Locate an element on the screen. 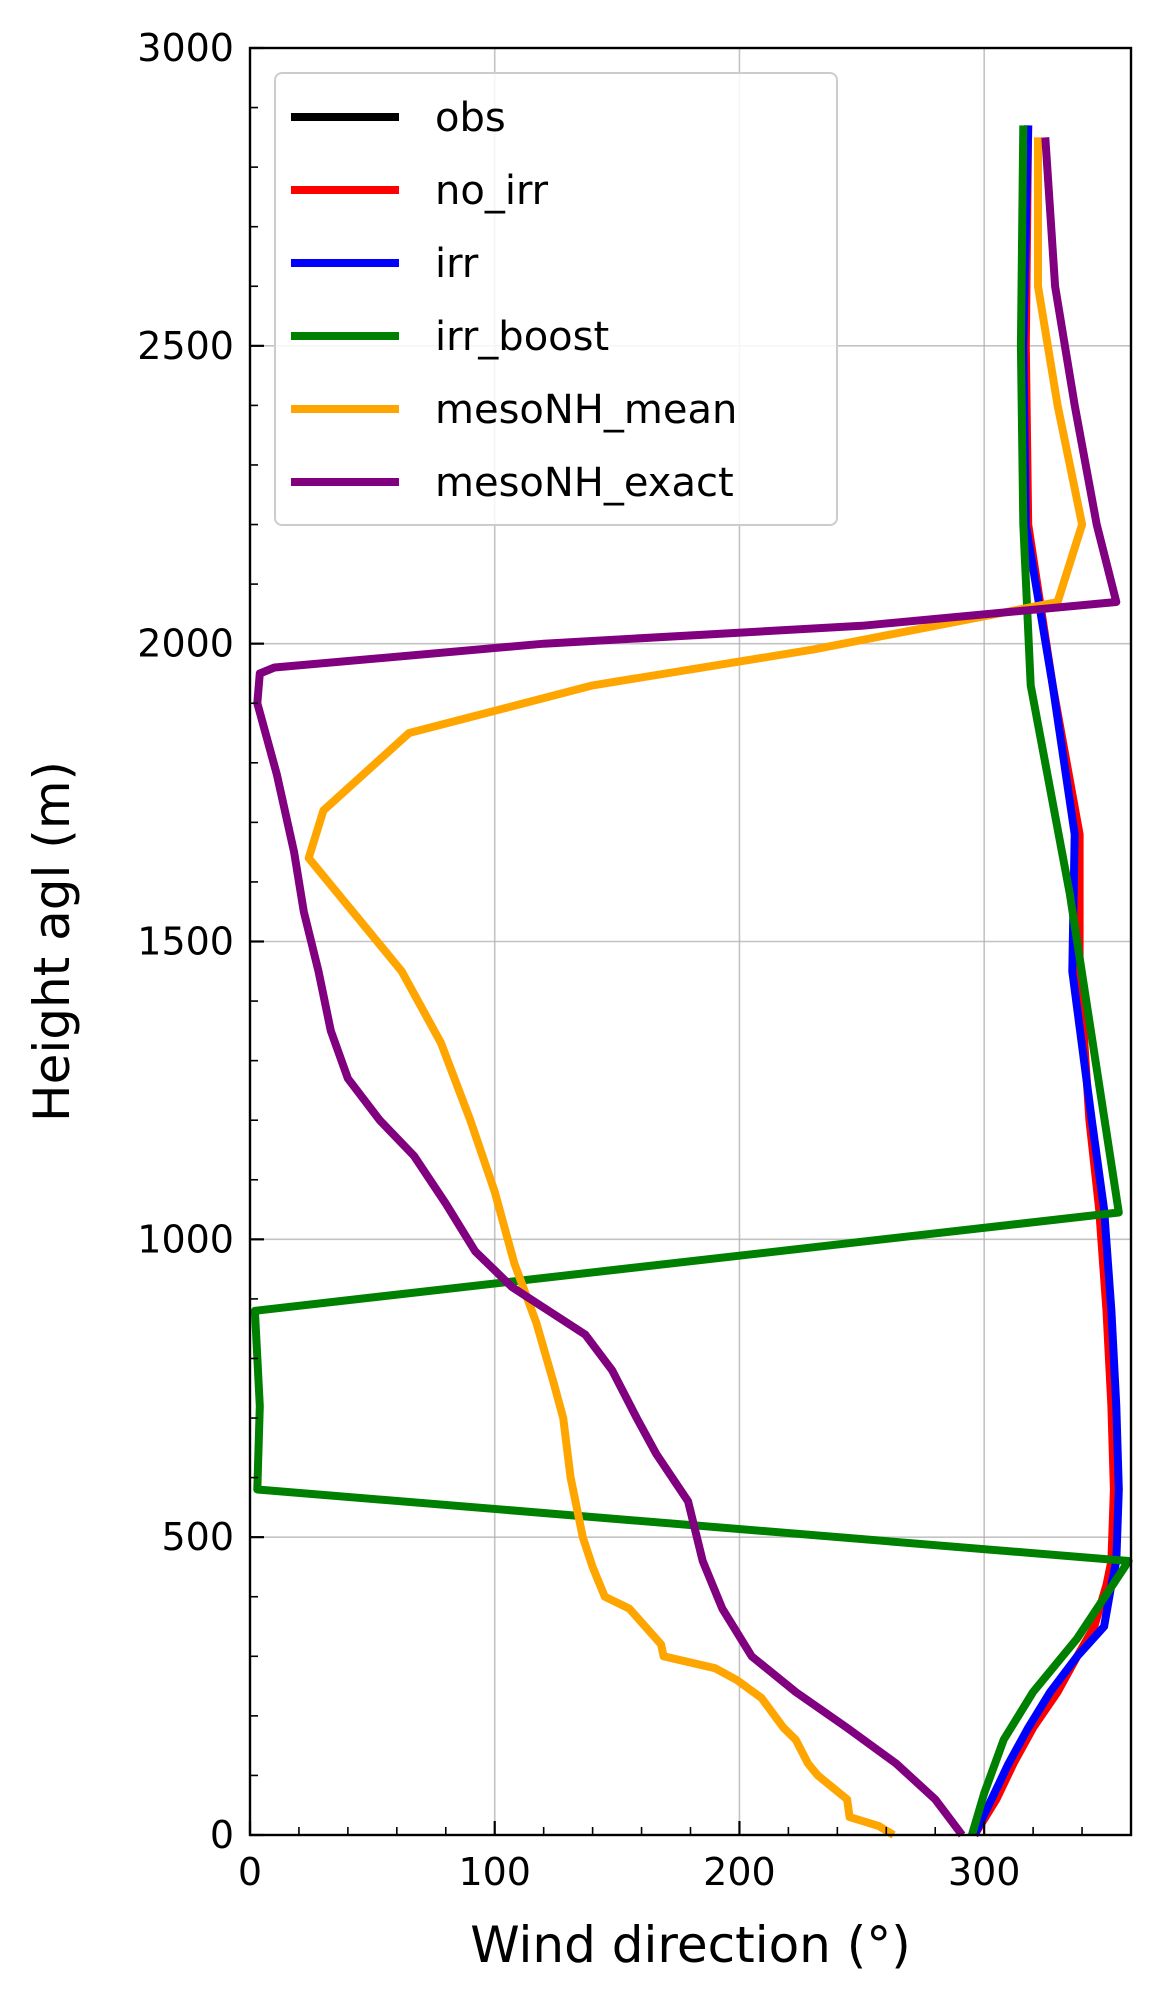  legend-box is located at coordinates (556, 299).